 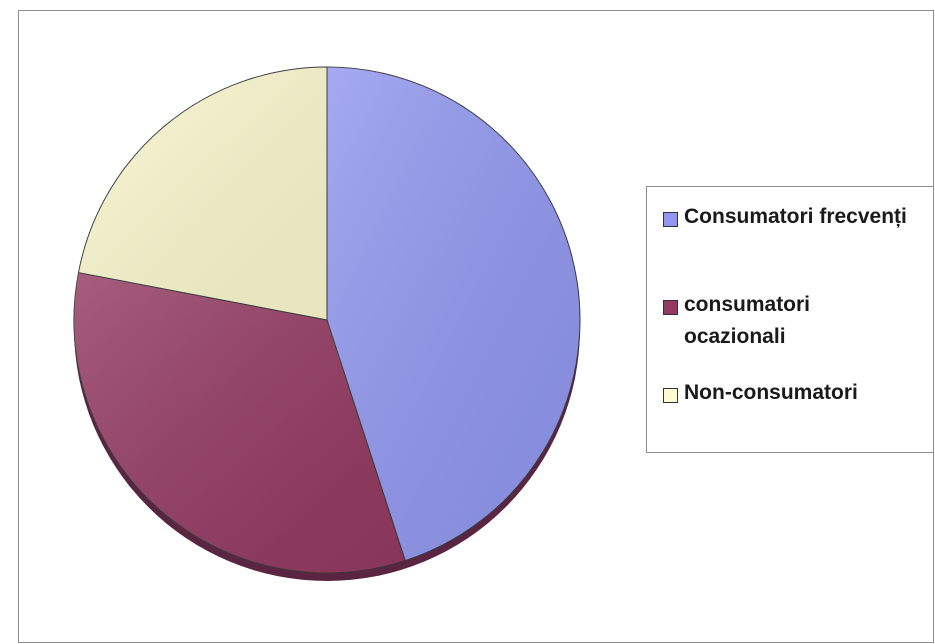 What do you see at coordinates (788, 220) in the screenshot?
I see `legend-item-consumatori-frecventi: Consumatori frecvenți` at bounding box center [788, 220].